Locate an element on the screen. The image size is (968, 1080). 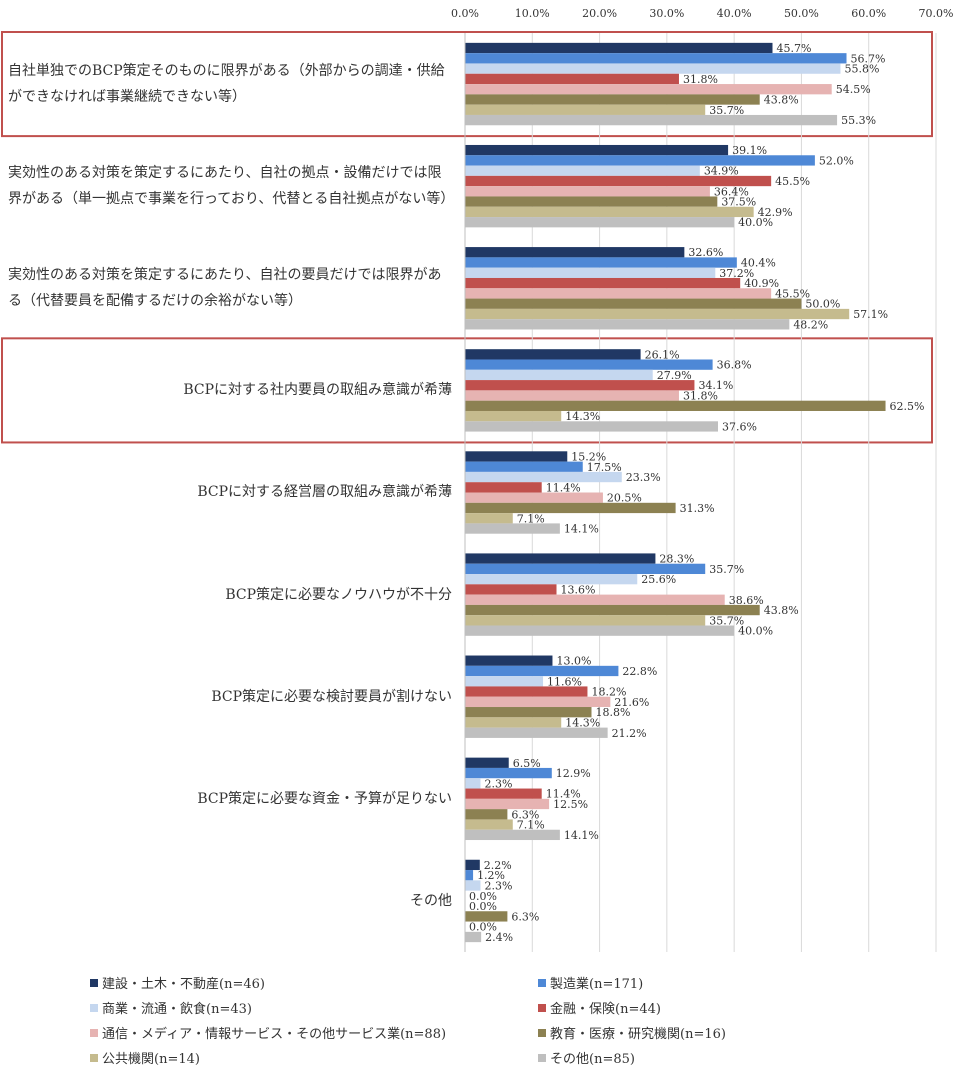
category-label: その他 is located at coordinates (230, 901).